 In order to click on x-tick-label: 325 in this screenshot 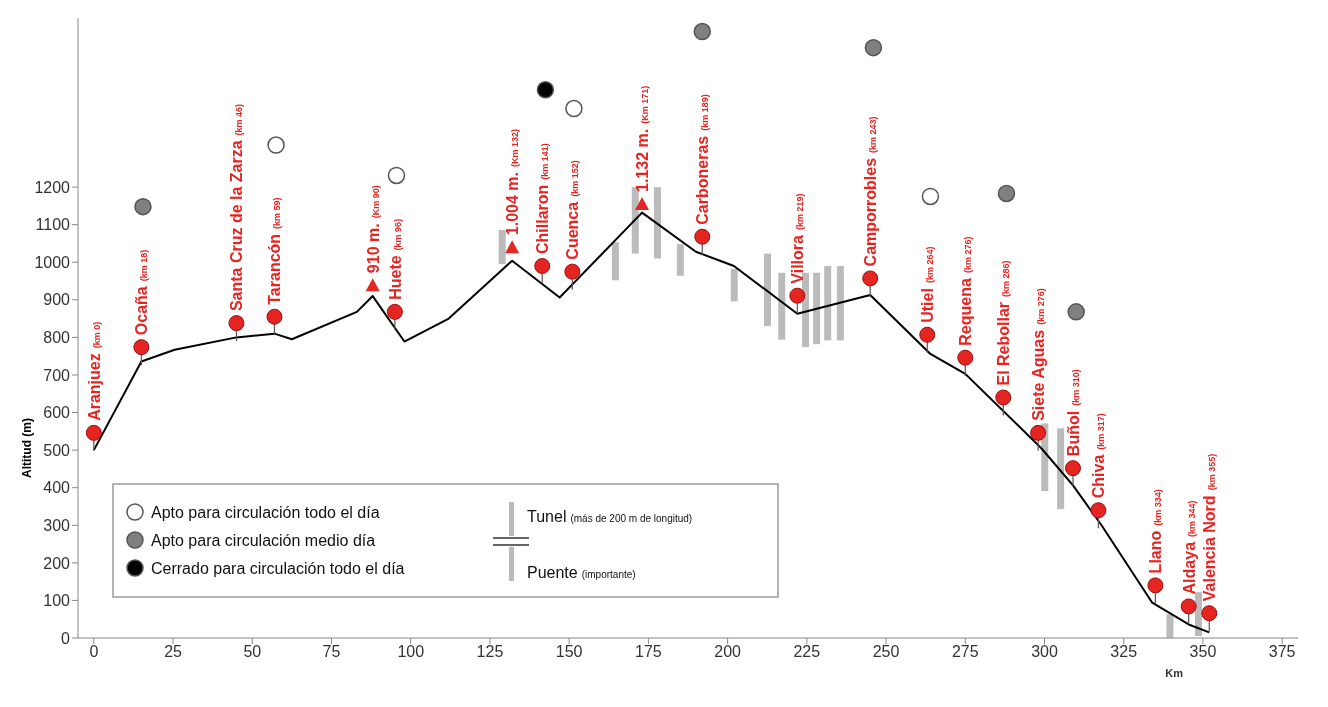, I will do `click(1124, 652)`.